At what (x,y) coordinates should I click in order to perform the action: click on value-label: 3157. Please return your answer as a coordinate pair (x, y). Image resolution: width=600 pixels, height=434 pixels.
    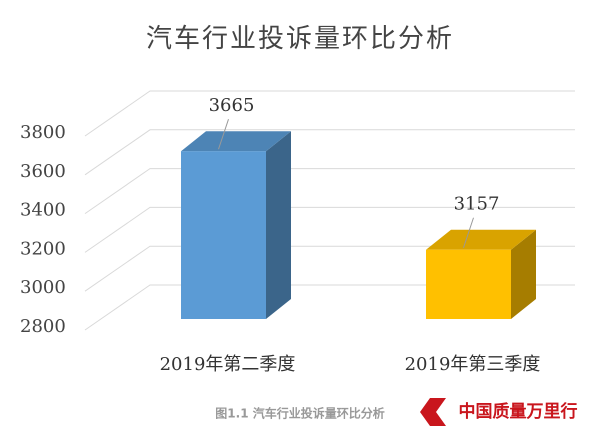
    Looking at the image, I should click on (477, 204).